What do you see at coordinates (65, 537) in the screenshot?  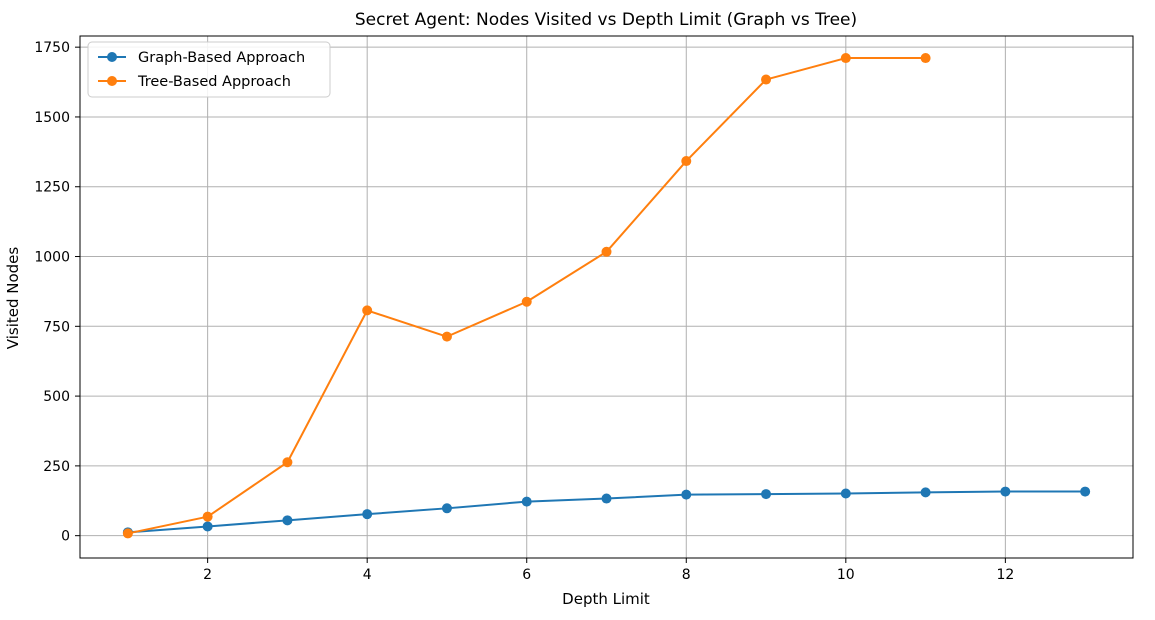 I see `y-tick-label: 0` at bounding box center [65, 537].